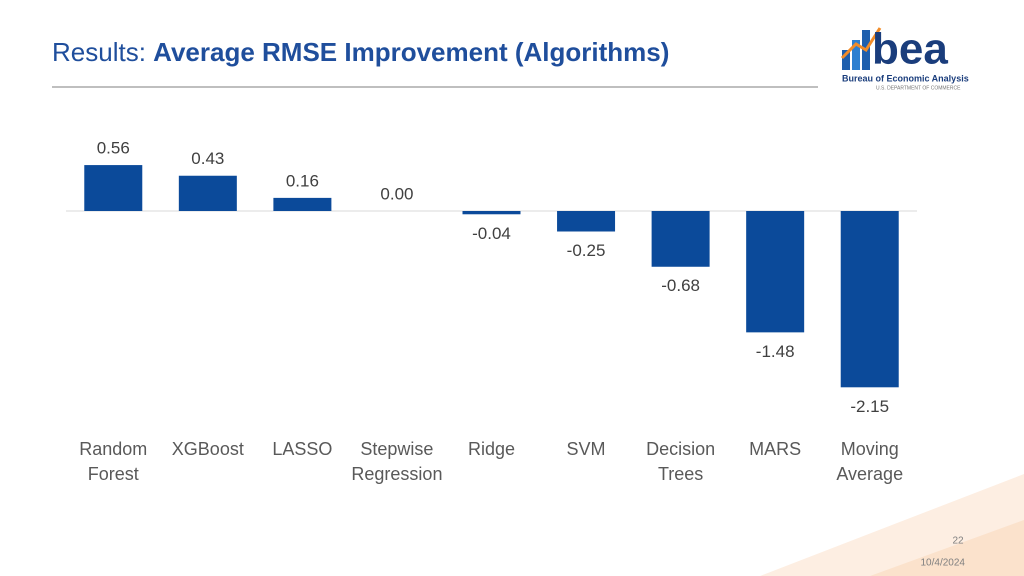  I want to click on value-label: 0.56, so click(113, 148).